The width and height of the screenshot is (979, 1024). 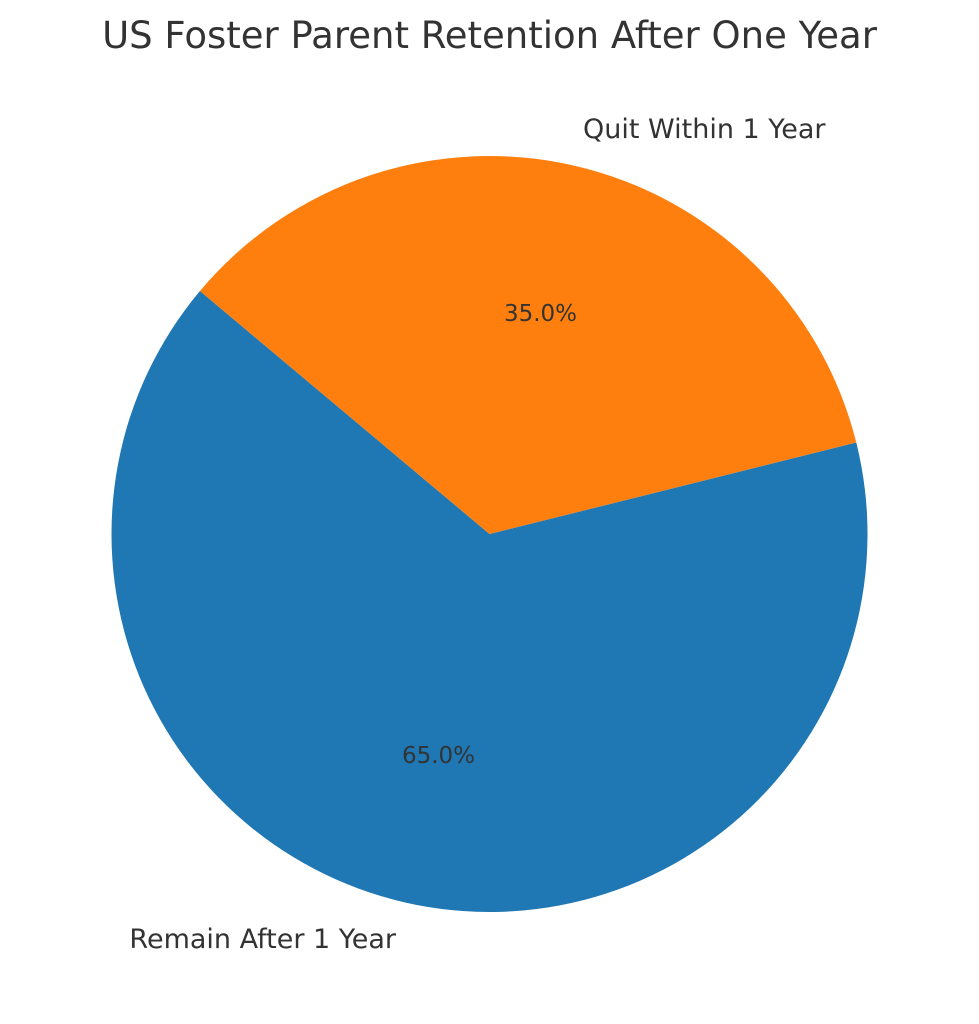 What do you see at coordinates (438, 756) in the screenshot?
I see `percent-label-remain-after-1-year: 65.0%` at bounding box center [438, 756].